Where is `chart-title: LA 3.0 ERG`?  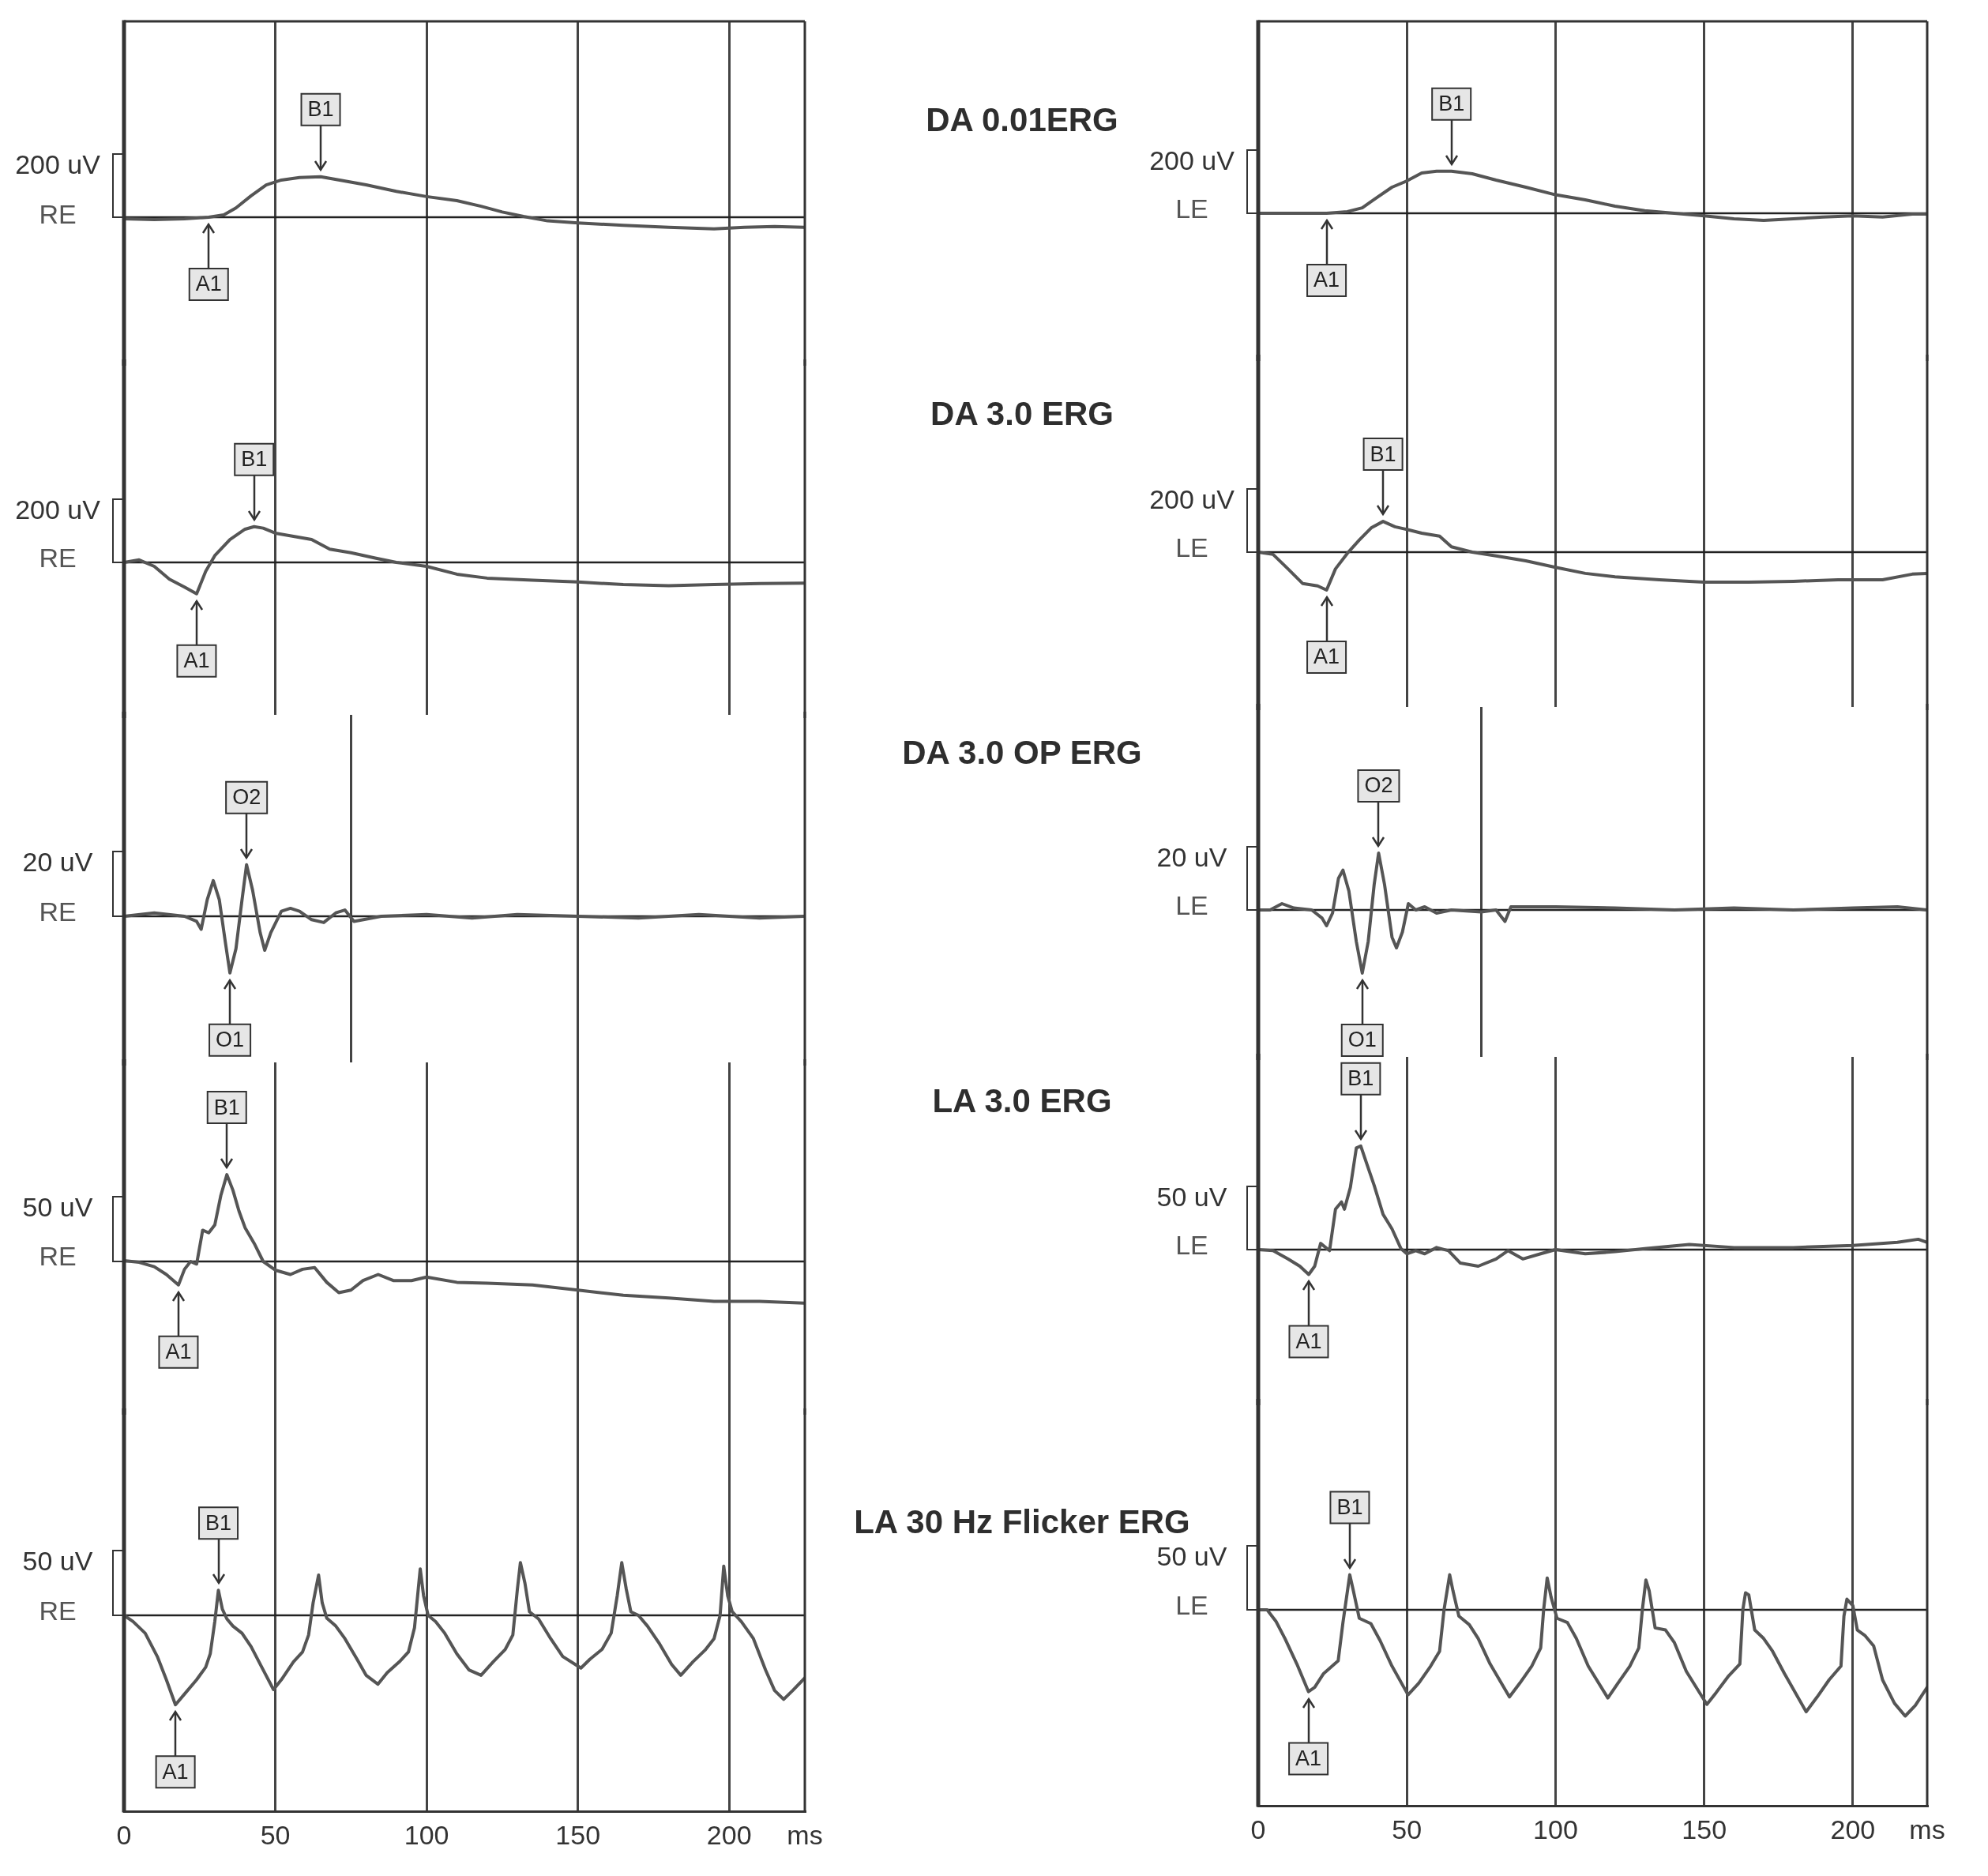 chart-title: LA 3.0 ERG is located at coordinates (1022, 1100).